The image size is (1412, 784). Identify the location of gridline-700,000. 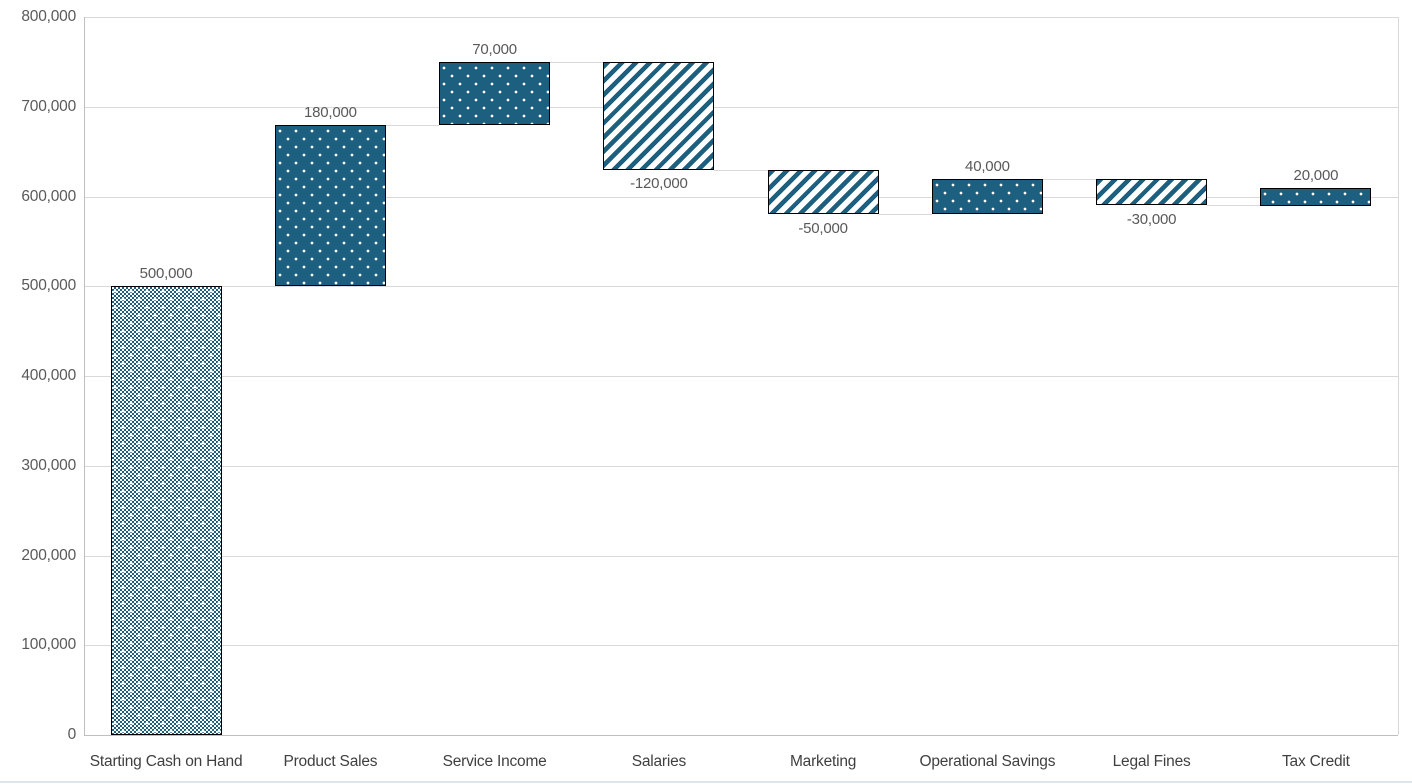
(741, 107).